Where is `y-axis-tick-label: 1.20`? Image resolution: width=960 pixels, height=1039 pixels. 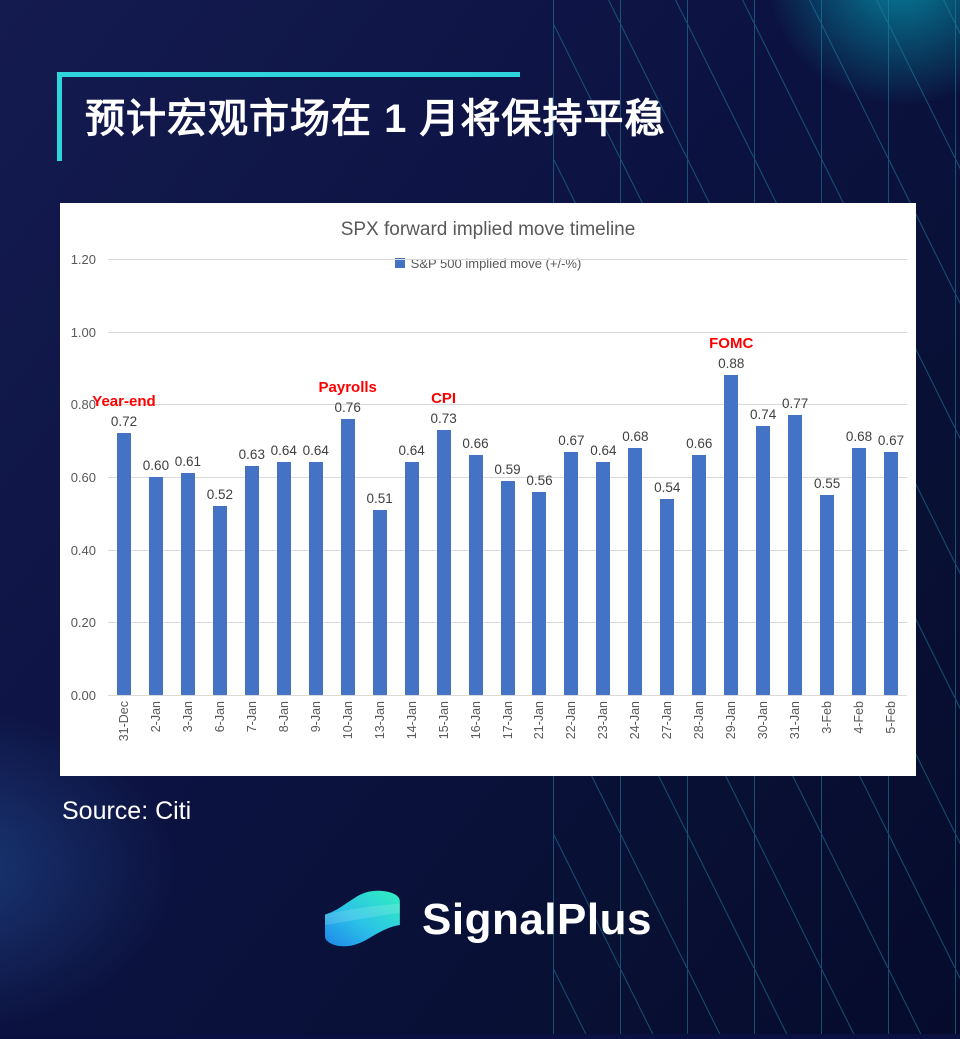
y-axis-tick-label: 1.20 is located at coordinates (83, 259).